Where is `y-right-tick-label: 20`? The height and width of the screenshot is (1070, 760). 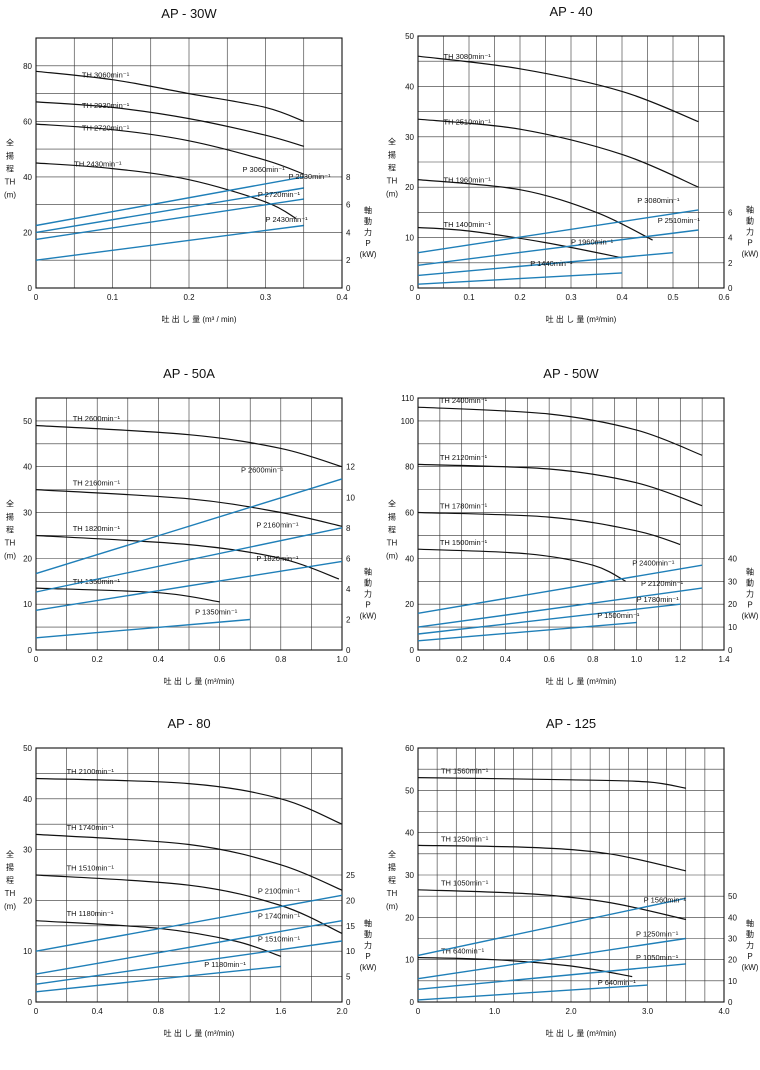
y-right-tick-label: 20 is located at coordinates (732, 960).